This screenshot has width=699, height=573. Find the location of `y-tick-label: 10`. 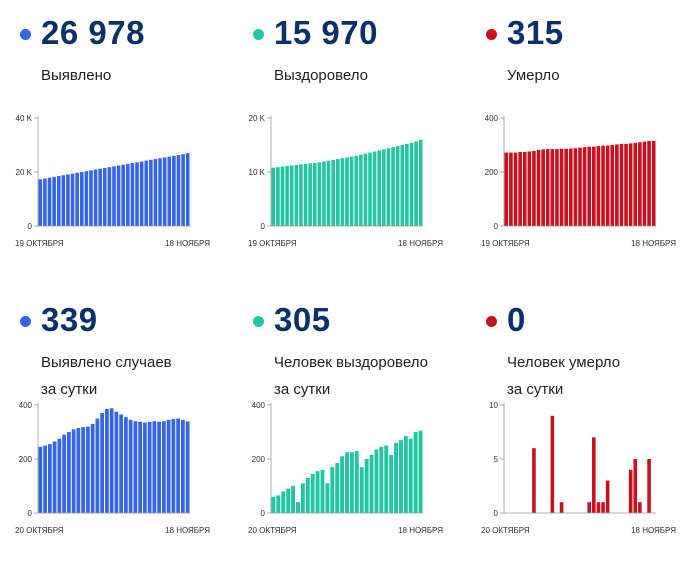

y-tick-label: 10 is located at coordinates (493, 405).